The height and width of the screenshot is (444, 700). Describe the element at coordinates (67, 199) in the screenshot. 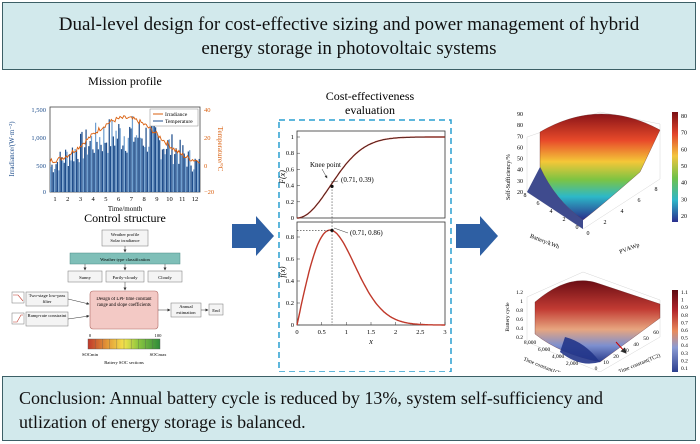

I see `month-tick: 2` at that location.